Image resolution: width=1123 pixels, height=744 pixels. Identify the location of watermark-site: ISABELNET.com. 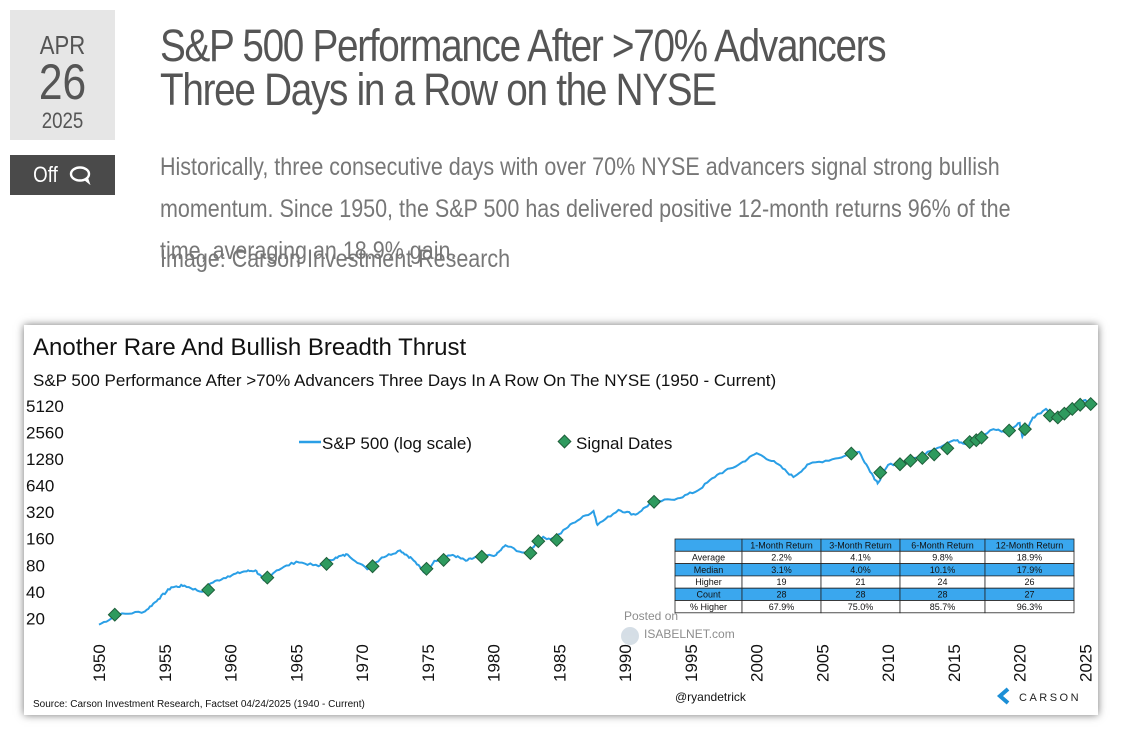
(689, 634).